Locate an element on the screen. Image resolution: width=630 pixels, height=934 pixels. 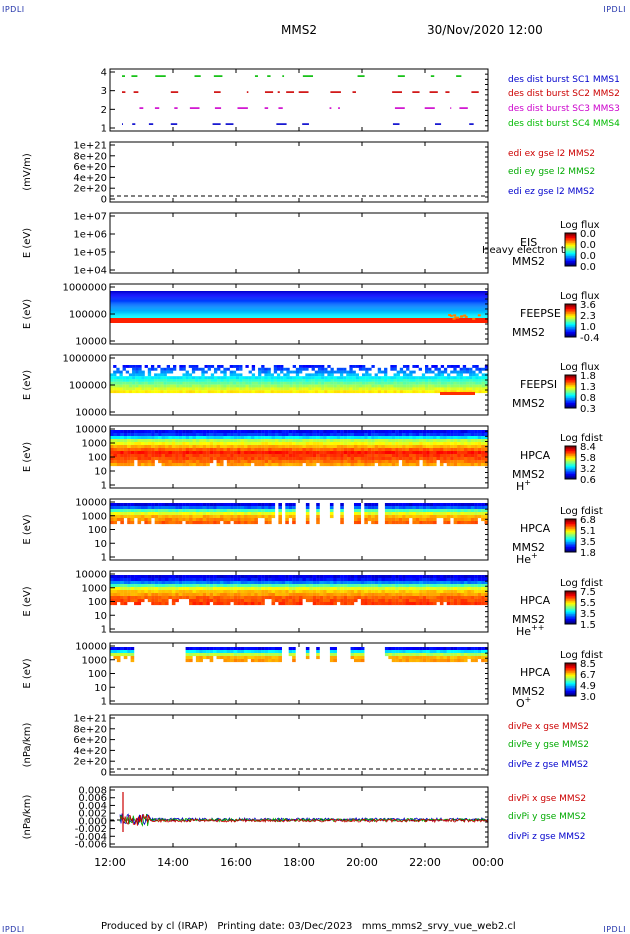
colorbar-tick-label: 8.5 is located at coordinates (588, 664).